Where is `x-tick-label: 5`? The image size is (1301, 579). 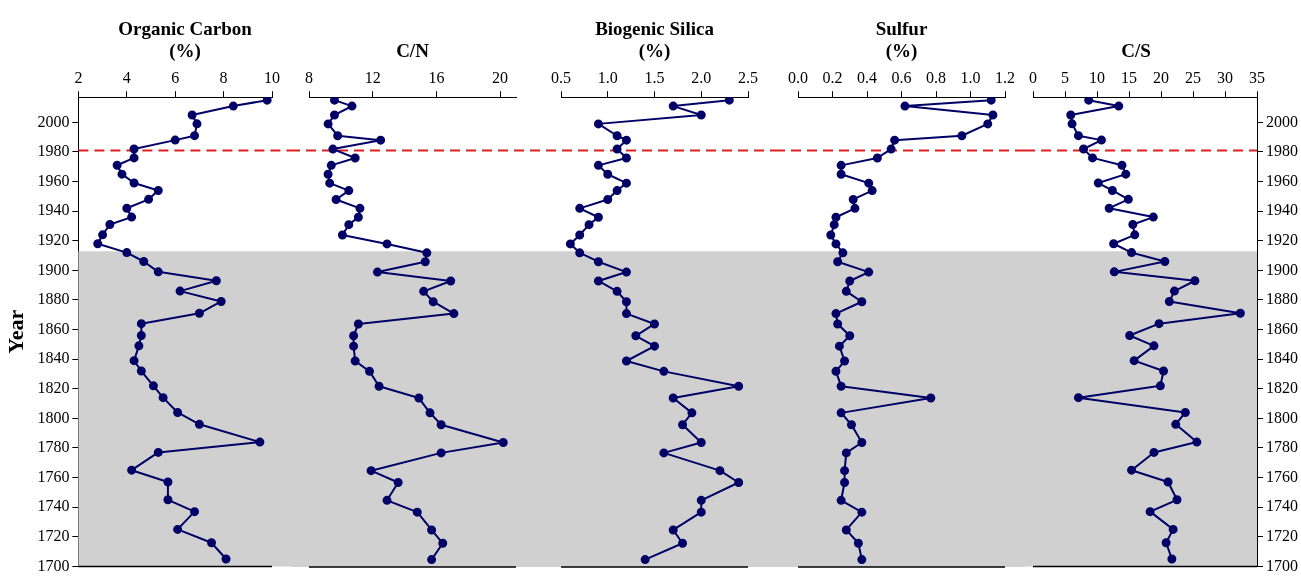
x-tick-label: 5 is located at coordinates (1065, 77).